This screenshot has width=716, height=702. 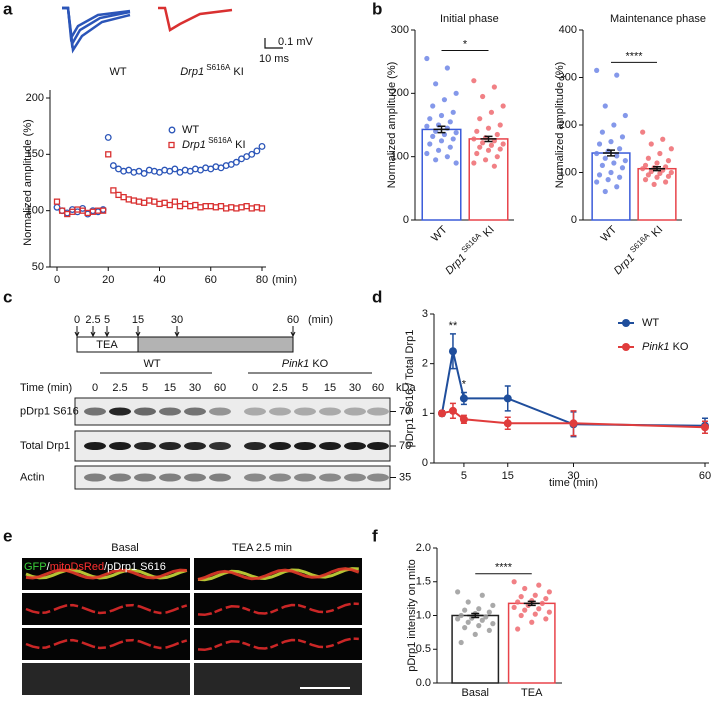 What do you see at coordinates (77, 320) in the screenshot?
I see `timeline-tick: 0` at bounding box center [77, 320].